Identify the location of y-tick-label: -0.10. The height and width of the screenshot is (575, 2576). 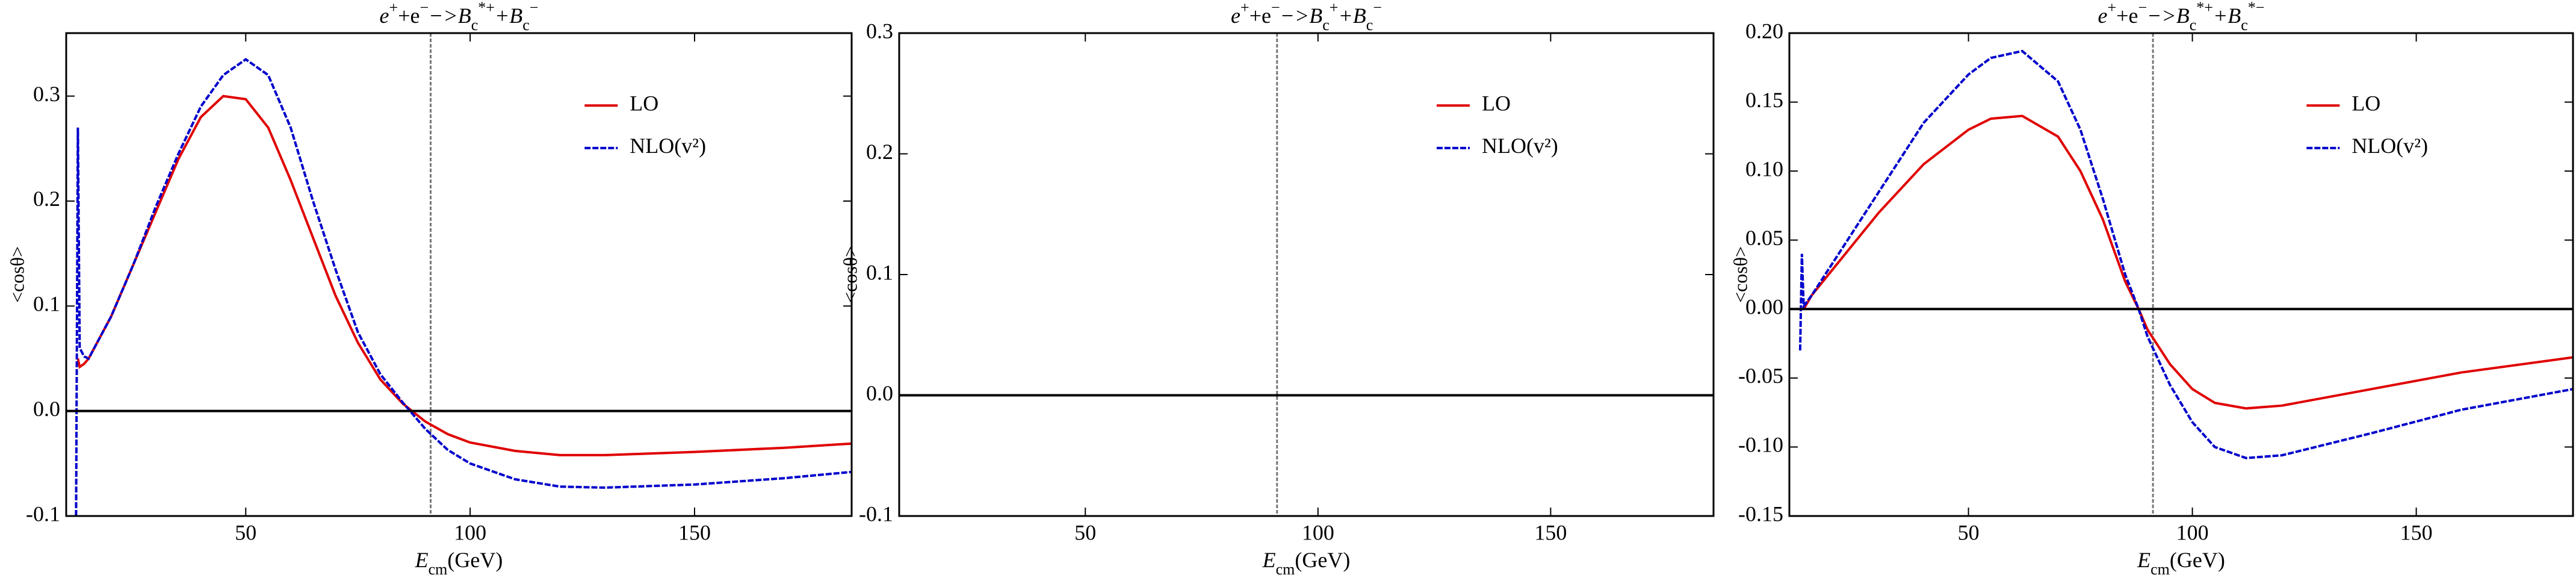
(1760, 445).